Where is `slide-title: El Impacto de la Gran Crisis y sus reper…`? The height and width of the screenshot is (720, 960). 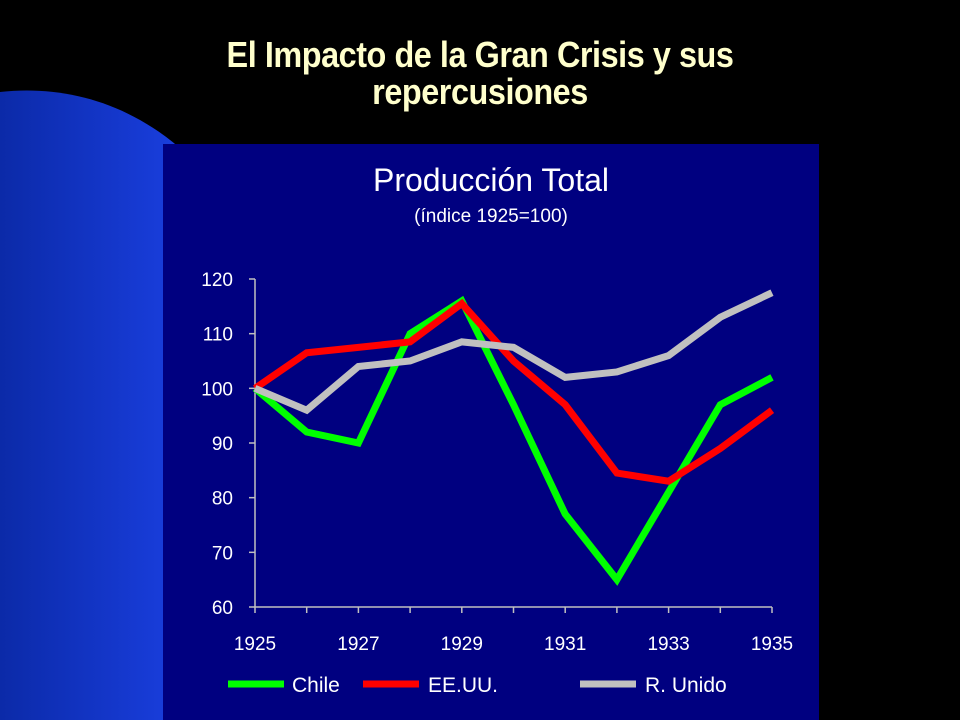 slide-title: El Impacto de la Gran Crisis y sus reper… is located at coordinates (480, 73).